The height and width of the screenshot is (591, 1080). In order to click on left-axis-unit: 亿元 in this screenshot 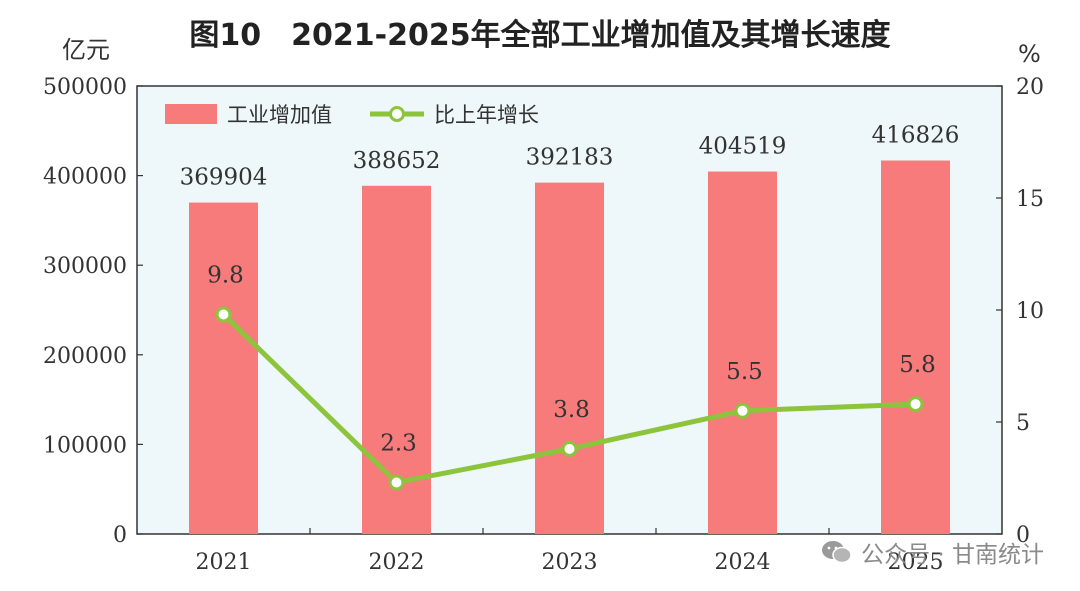, I will do `click(86, 50)`.